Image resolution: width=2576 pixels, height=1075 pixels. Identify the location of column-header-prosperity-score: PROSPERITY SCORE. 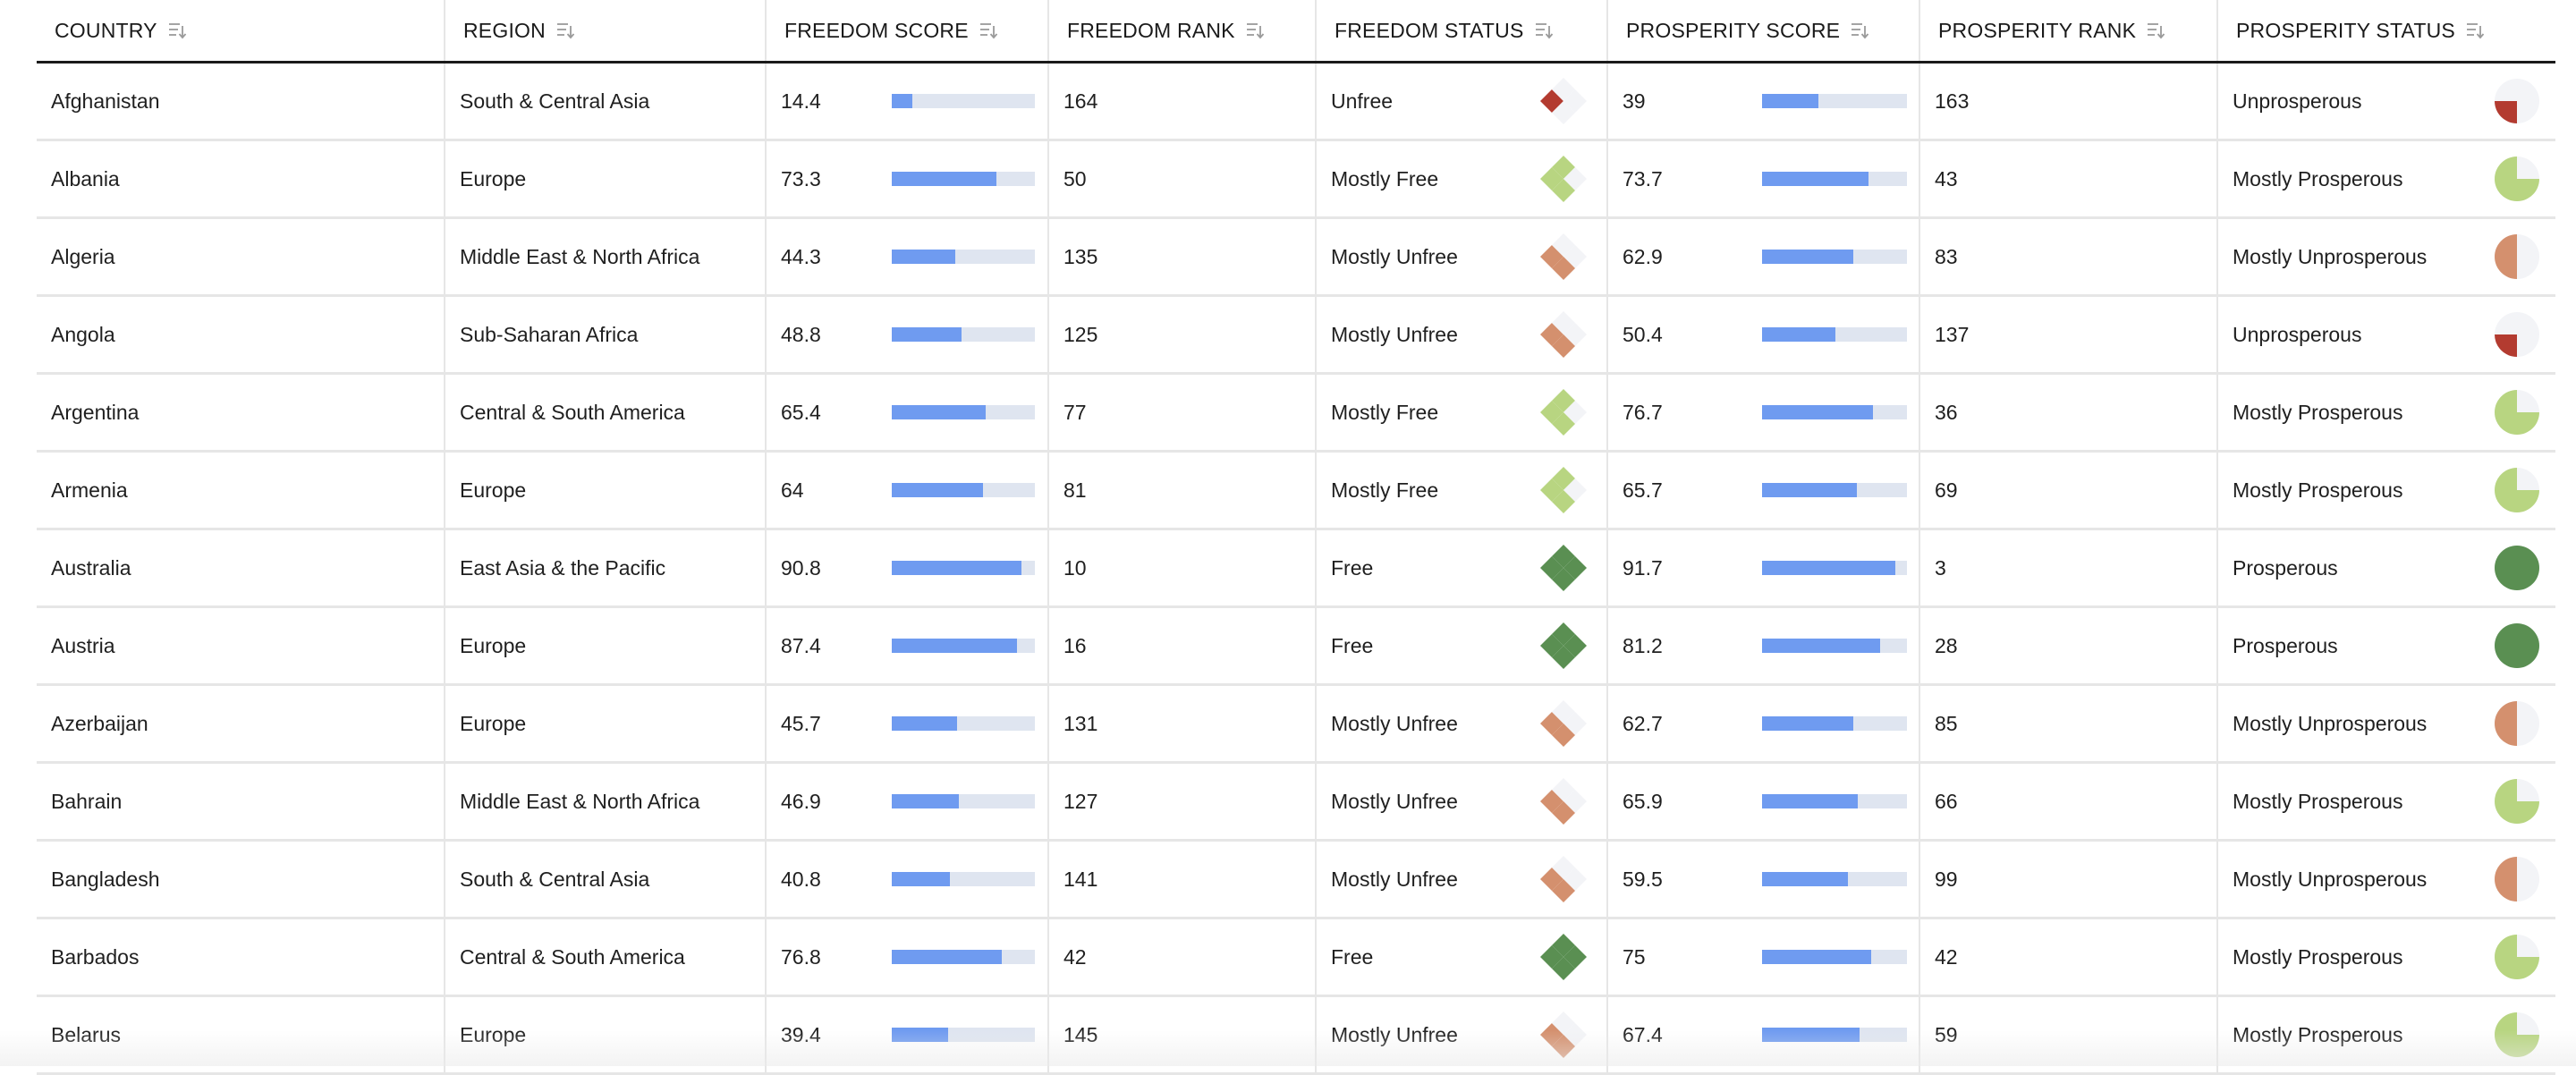
(1764, 30).